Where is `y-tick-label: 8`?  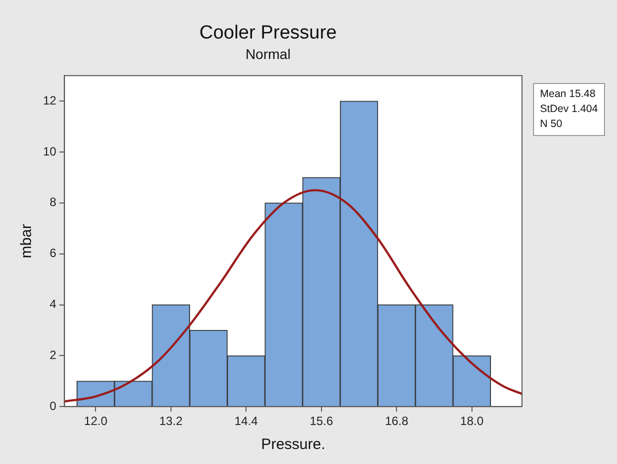
y-tick-label: 8 is located at coordinates (53, 202).